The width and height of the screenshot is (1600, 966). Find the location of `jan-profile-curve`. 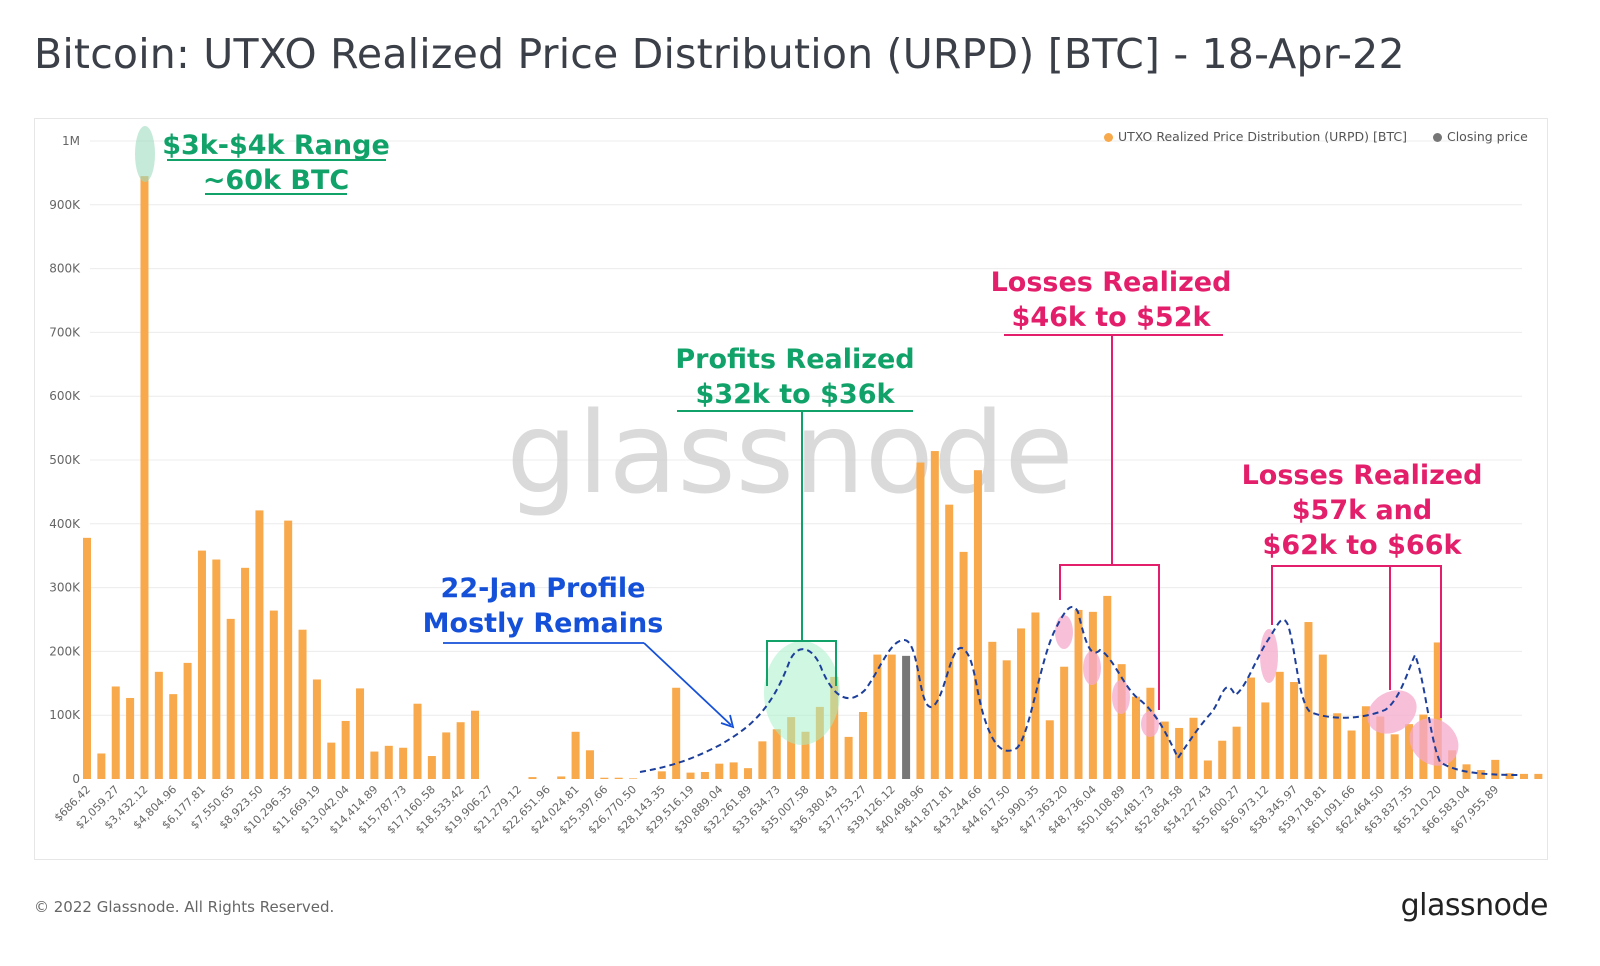

jan-profile-curve is located at coordinates (1080, 690).